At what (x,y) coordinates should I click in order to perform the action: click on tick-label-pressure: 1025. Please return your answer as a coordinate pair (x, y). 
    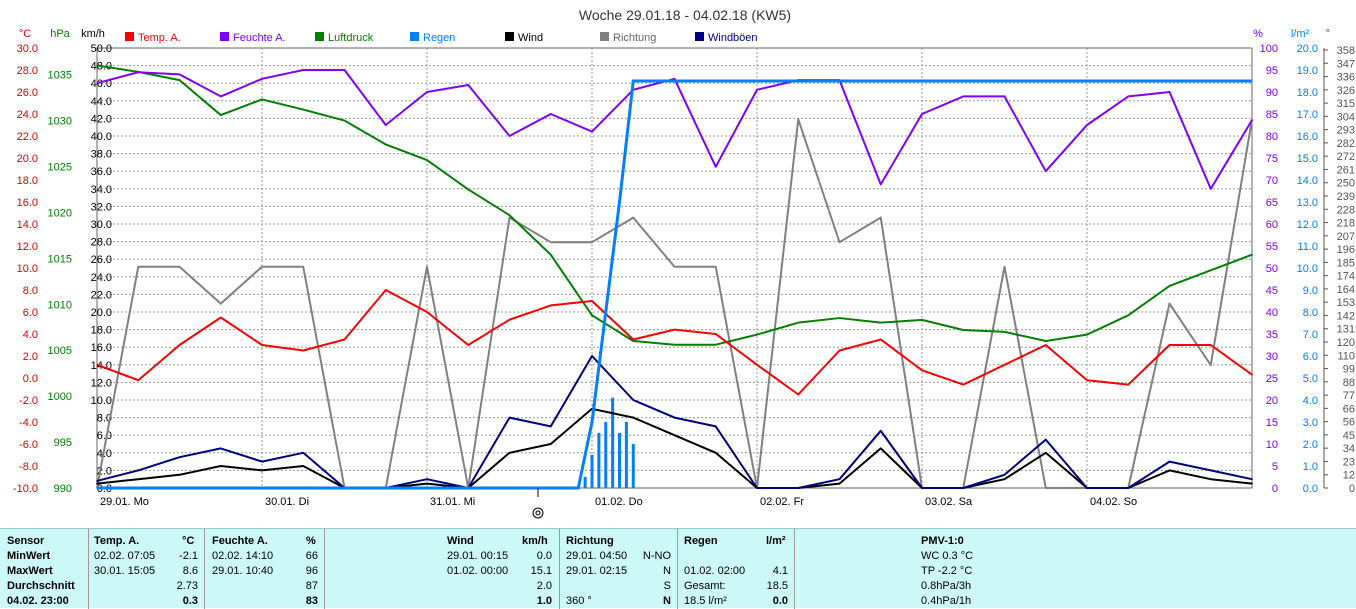
    Looking at the image, I should click on (60, 167).